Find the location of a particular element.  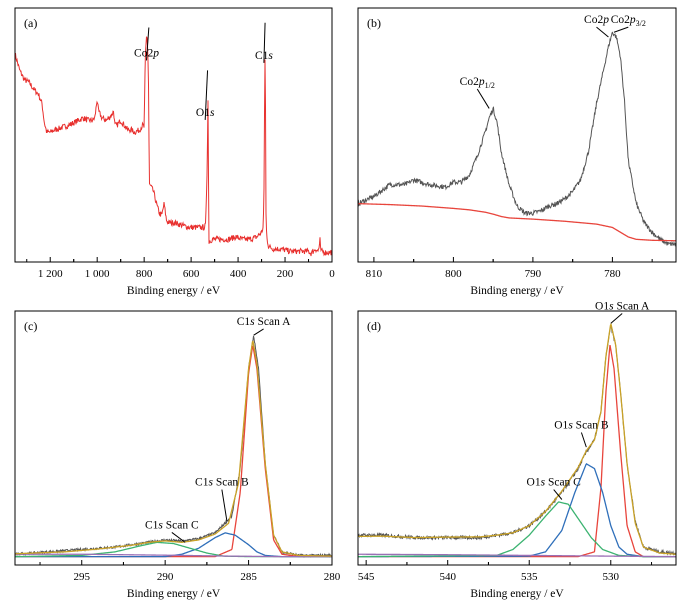

peak-annotation: O1s is located at coordinates (205, 113).